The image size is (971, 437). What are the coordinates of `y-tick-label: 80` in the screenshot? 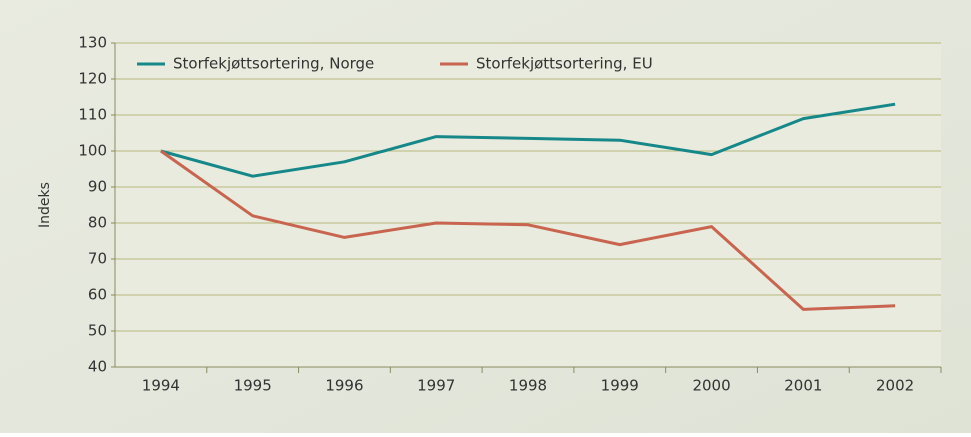 It's located at (97, 223).